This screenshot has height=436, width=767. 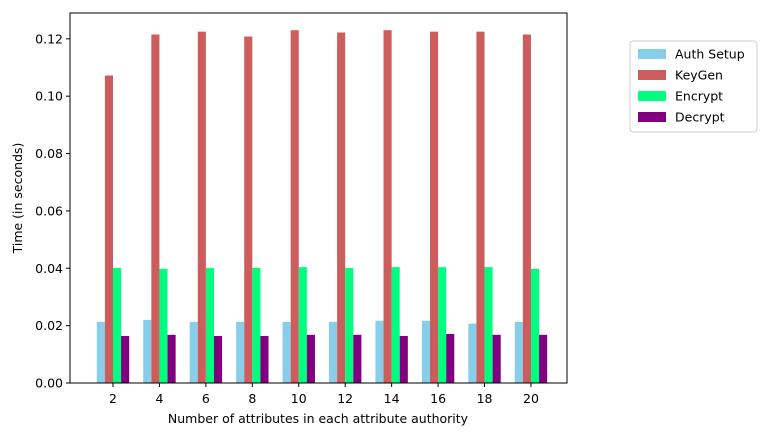 I want to click on y-tick-label: 0.04, so click(x=49, y=268).